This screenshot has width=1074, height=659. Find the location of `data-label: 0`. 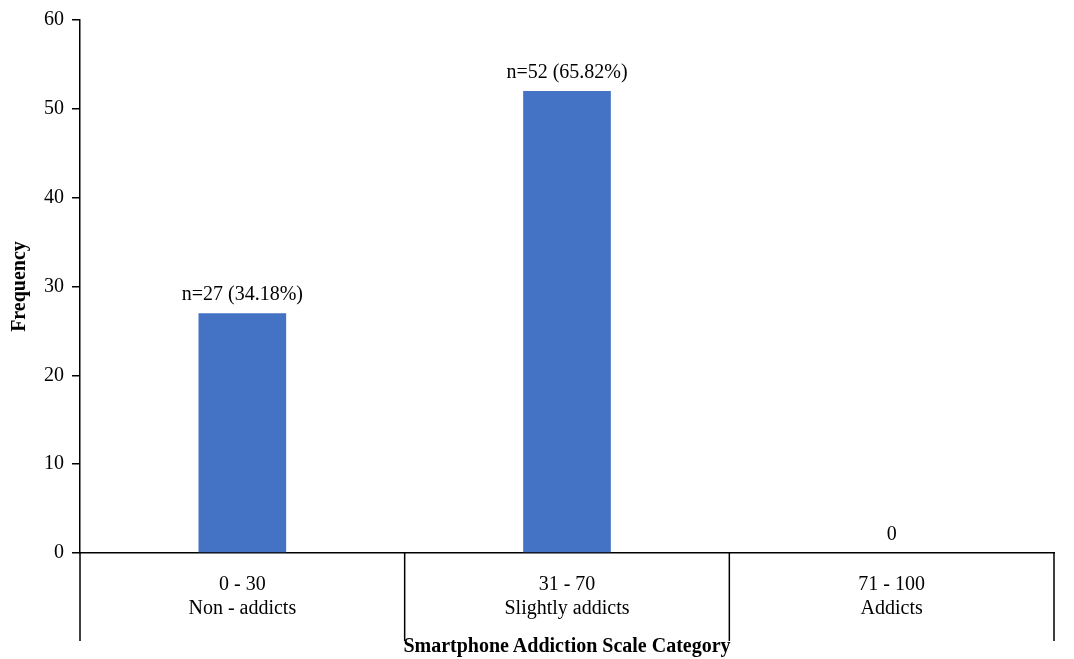

data-label: 0 is located at coordinates (891, 533).